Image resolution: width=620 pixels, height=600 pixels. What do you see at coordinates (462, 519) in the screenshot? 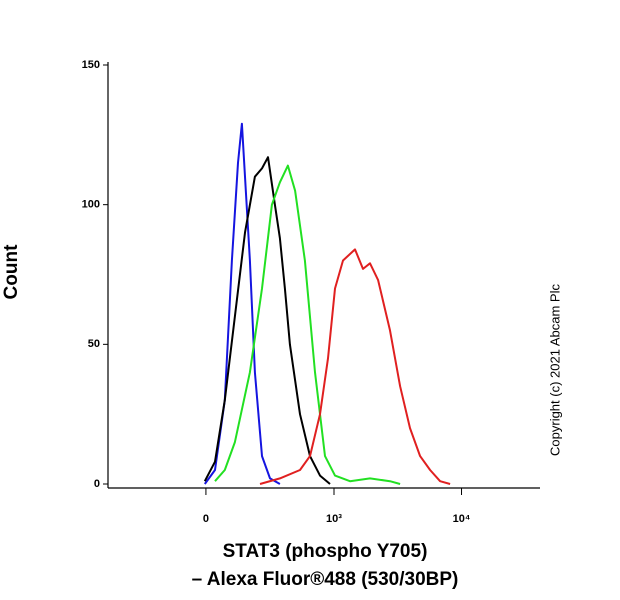
I see `x-tick-label: 10⁴` at bounding box center [462, 519].